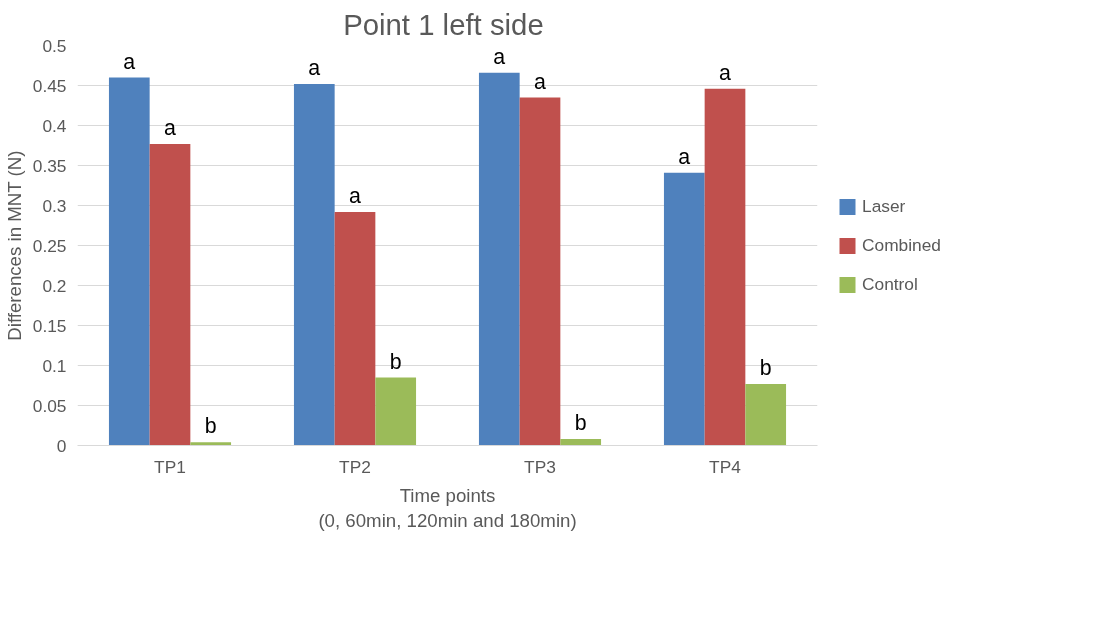  Describe the element at coordinates (49, 245) in the screenshot. I see `y-tick-label: 0.25` at that location.